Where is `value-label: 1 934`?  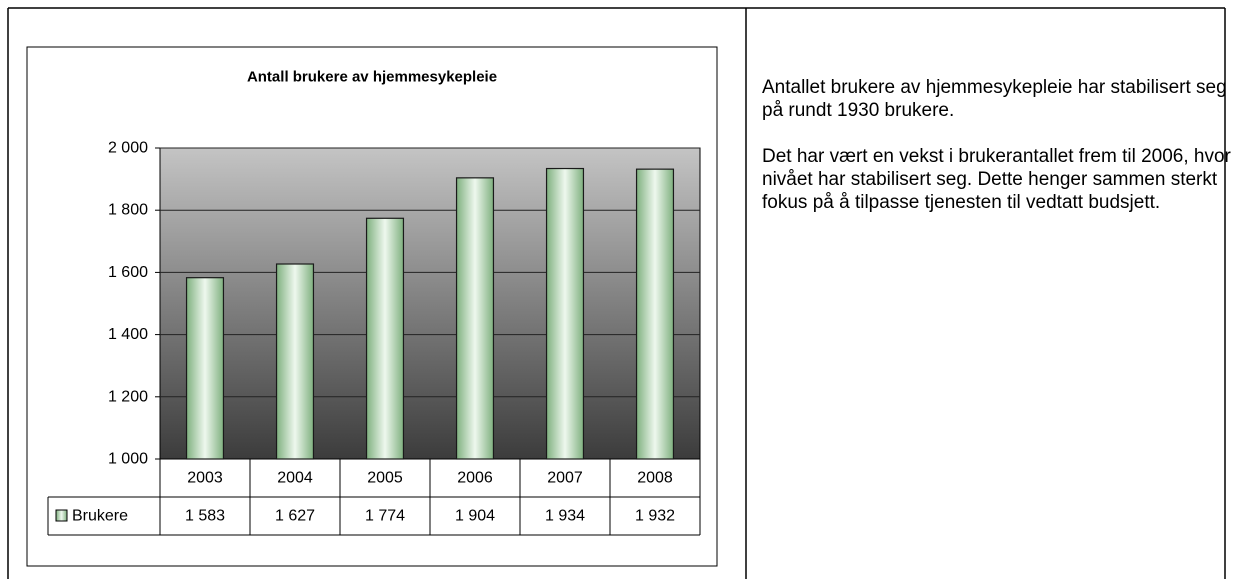
value-label: 1 934 is located at coordinates (565, 516).